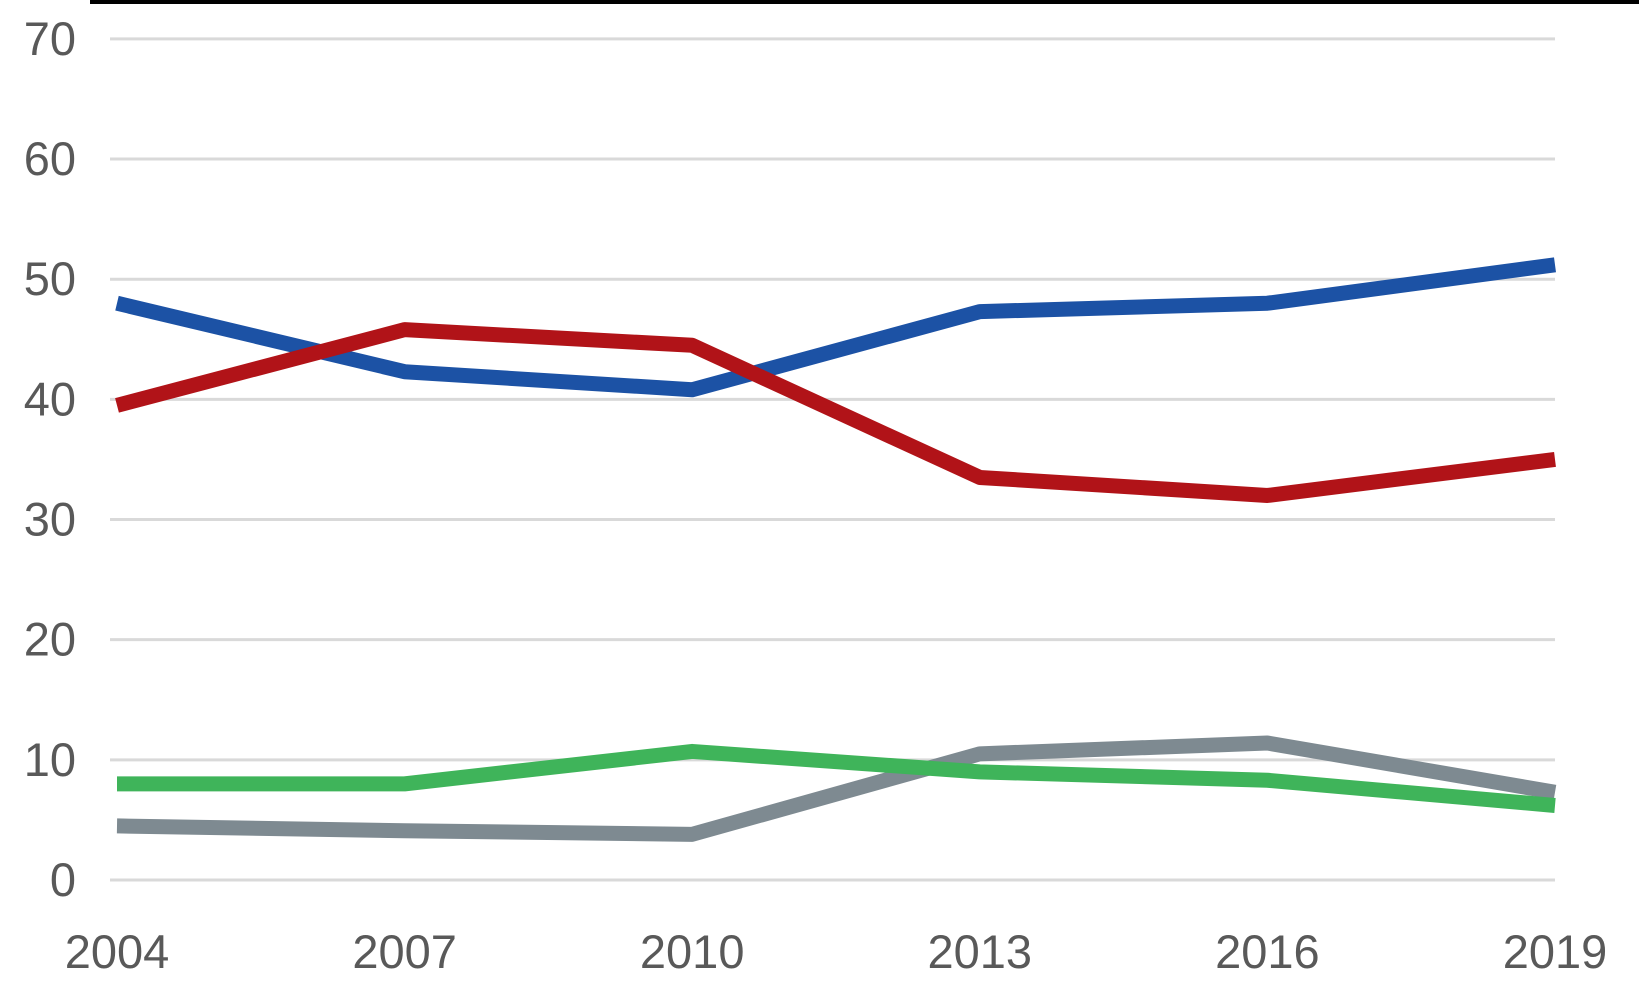 Image resolution: width=1639 pixels, height=990 pixels. What do you see at coordinates (50, 158) in the screenshot?
I see `y-tick-label: 60` at bounding box center [50, 158].